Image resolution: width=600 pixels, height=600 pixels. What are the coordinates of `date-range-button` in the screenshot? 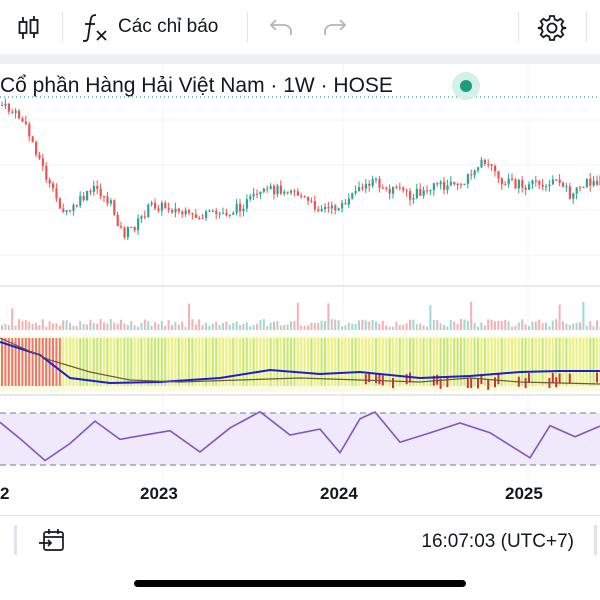 It's located at (52, 541).